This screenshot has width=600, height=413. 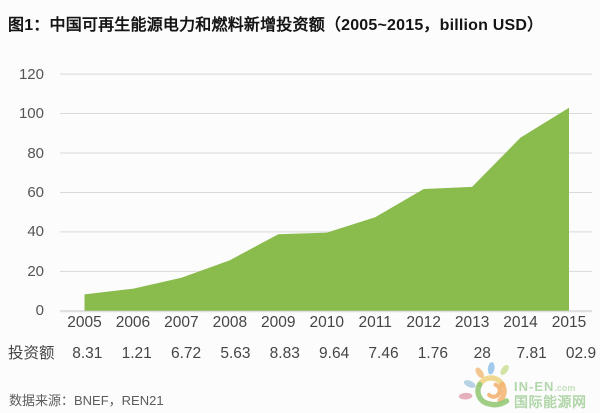 What do you see at coordinates (383, 353) in the screenshot?
I see `investment-value-2011: 7.46` at bounding box center [383, 353].